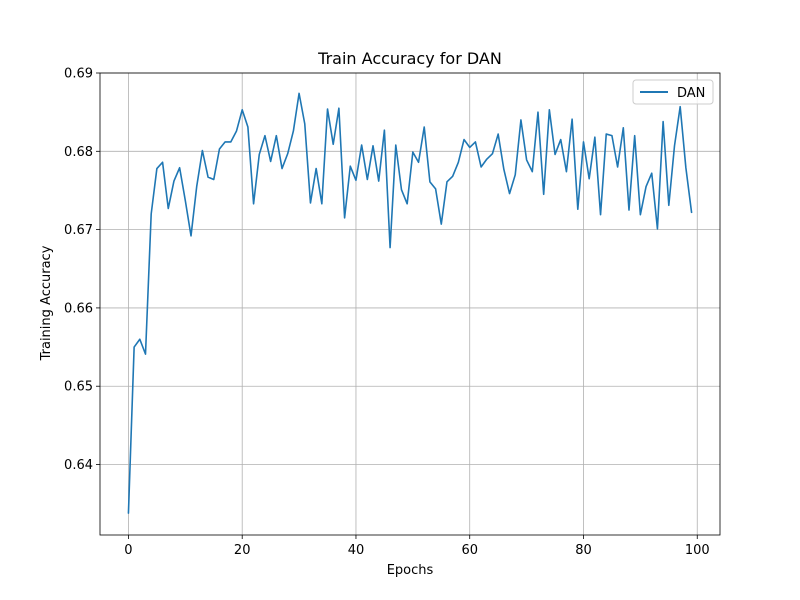 The image size is (800, 600). What do you see at coordinates (46, 303) in the screenshot?
I see `y-axis-title: Training Accuracy` at bounding box center [46, 303].